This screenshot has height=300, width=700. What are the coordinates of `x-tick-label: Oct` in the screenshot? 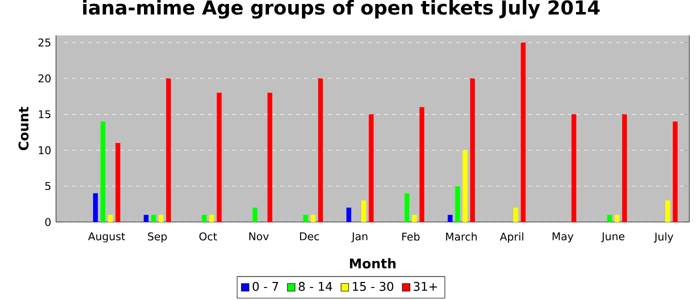 It's located at (208, 236).